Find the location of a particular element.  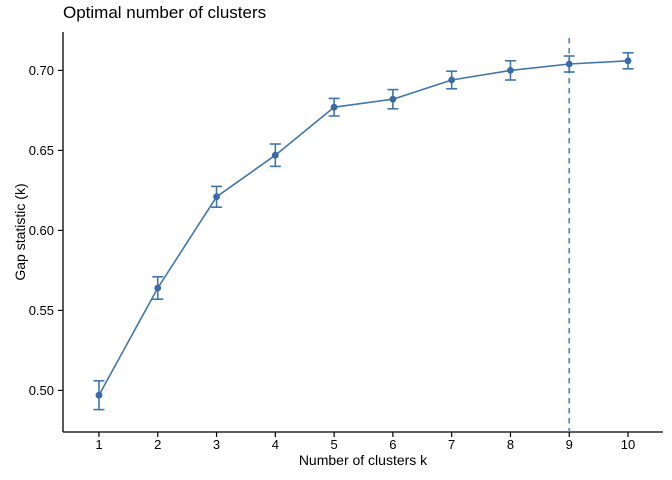

y-tick-label: 0.65 is located at coordinates (41, 150).